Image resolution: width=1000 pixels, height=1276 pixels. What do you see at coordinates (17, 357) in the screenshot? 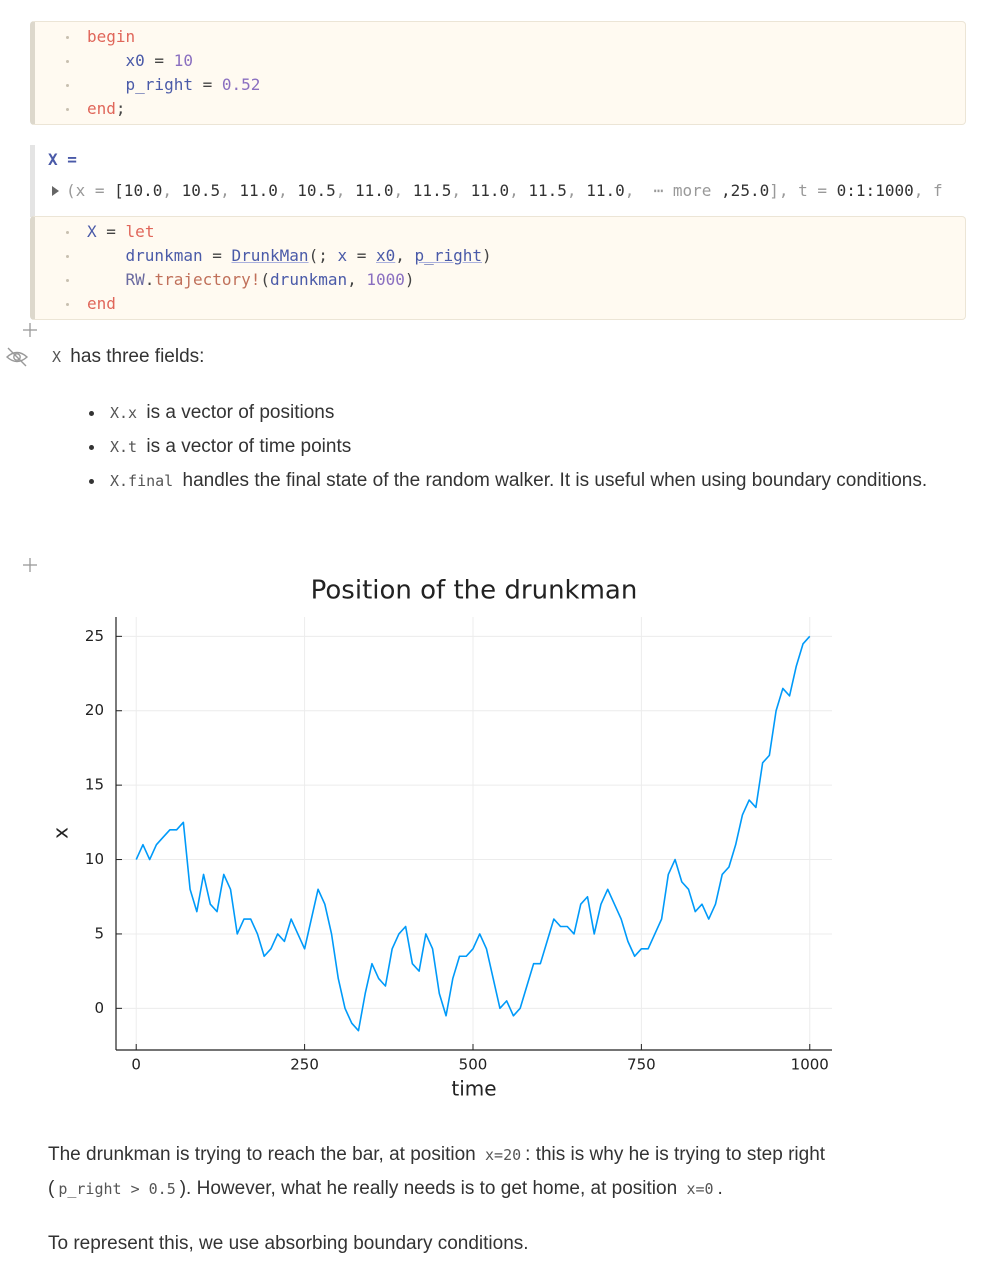
I see `show-code-button` at bounding box center [17, 357].